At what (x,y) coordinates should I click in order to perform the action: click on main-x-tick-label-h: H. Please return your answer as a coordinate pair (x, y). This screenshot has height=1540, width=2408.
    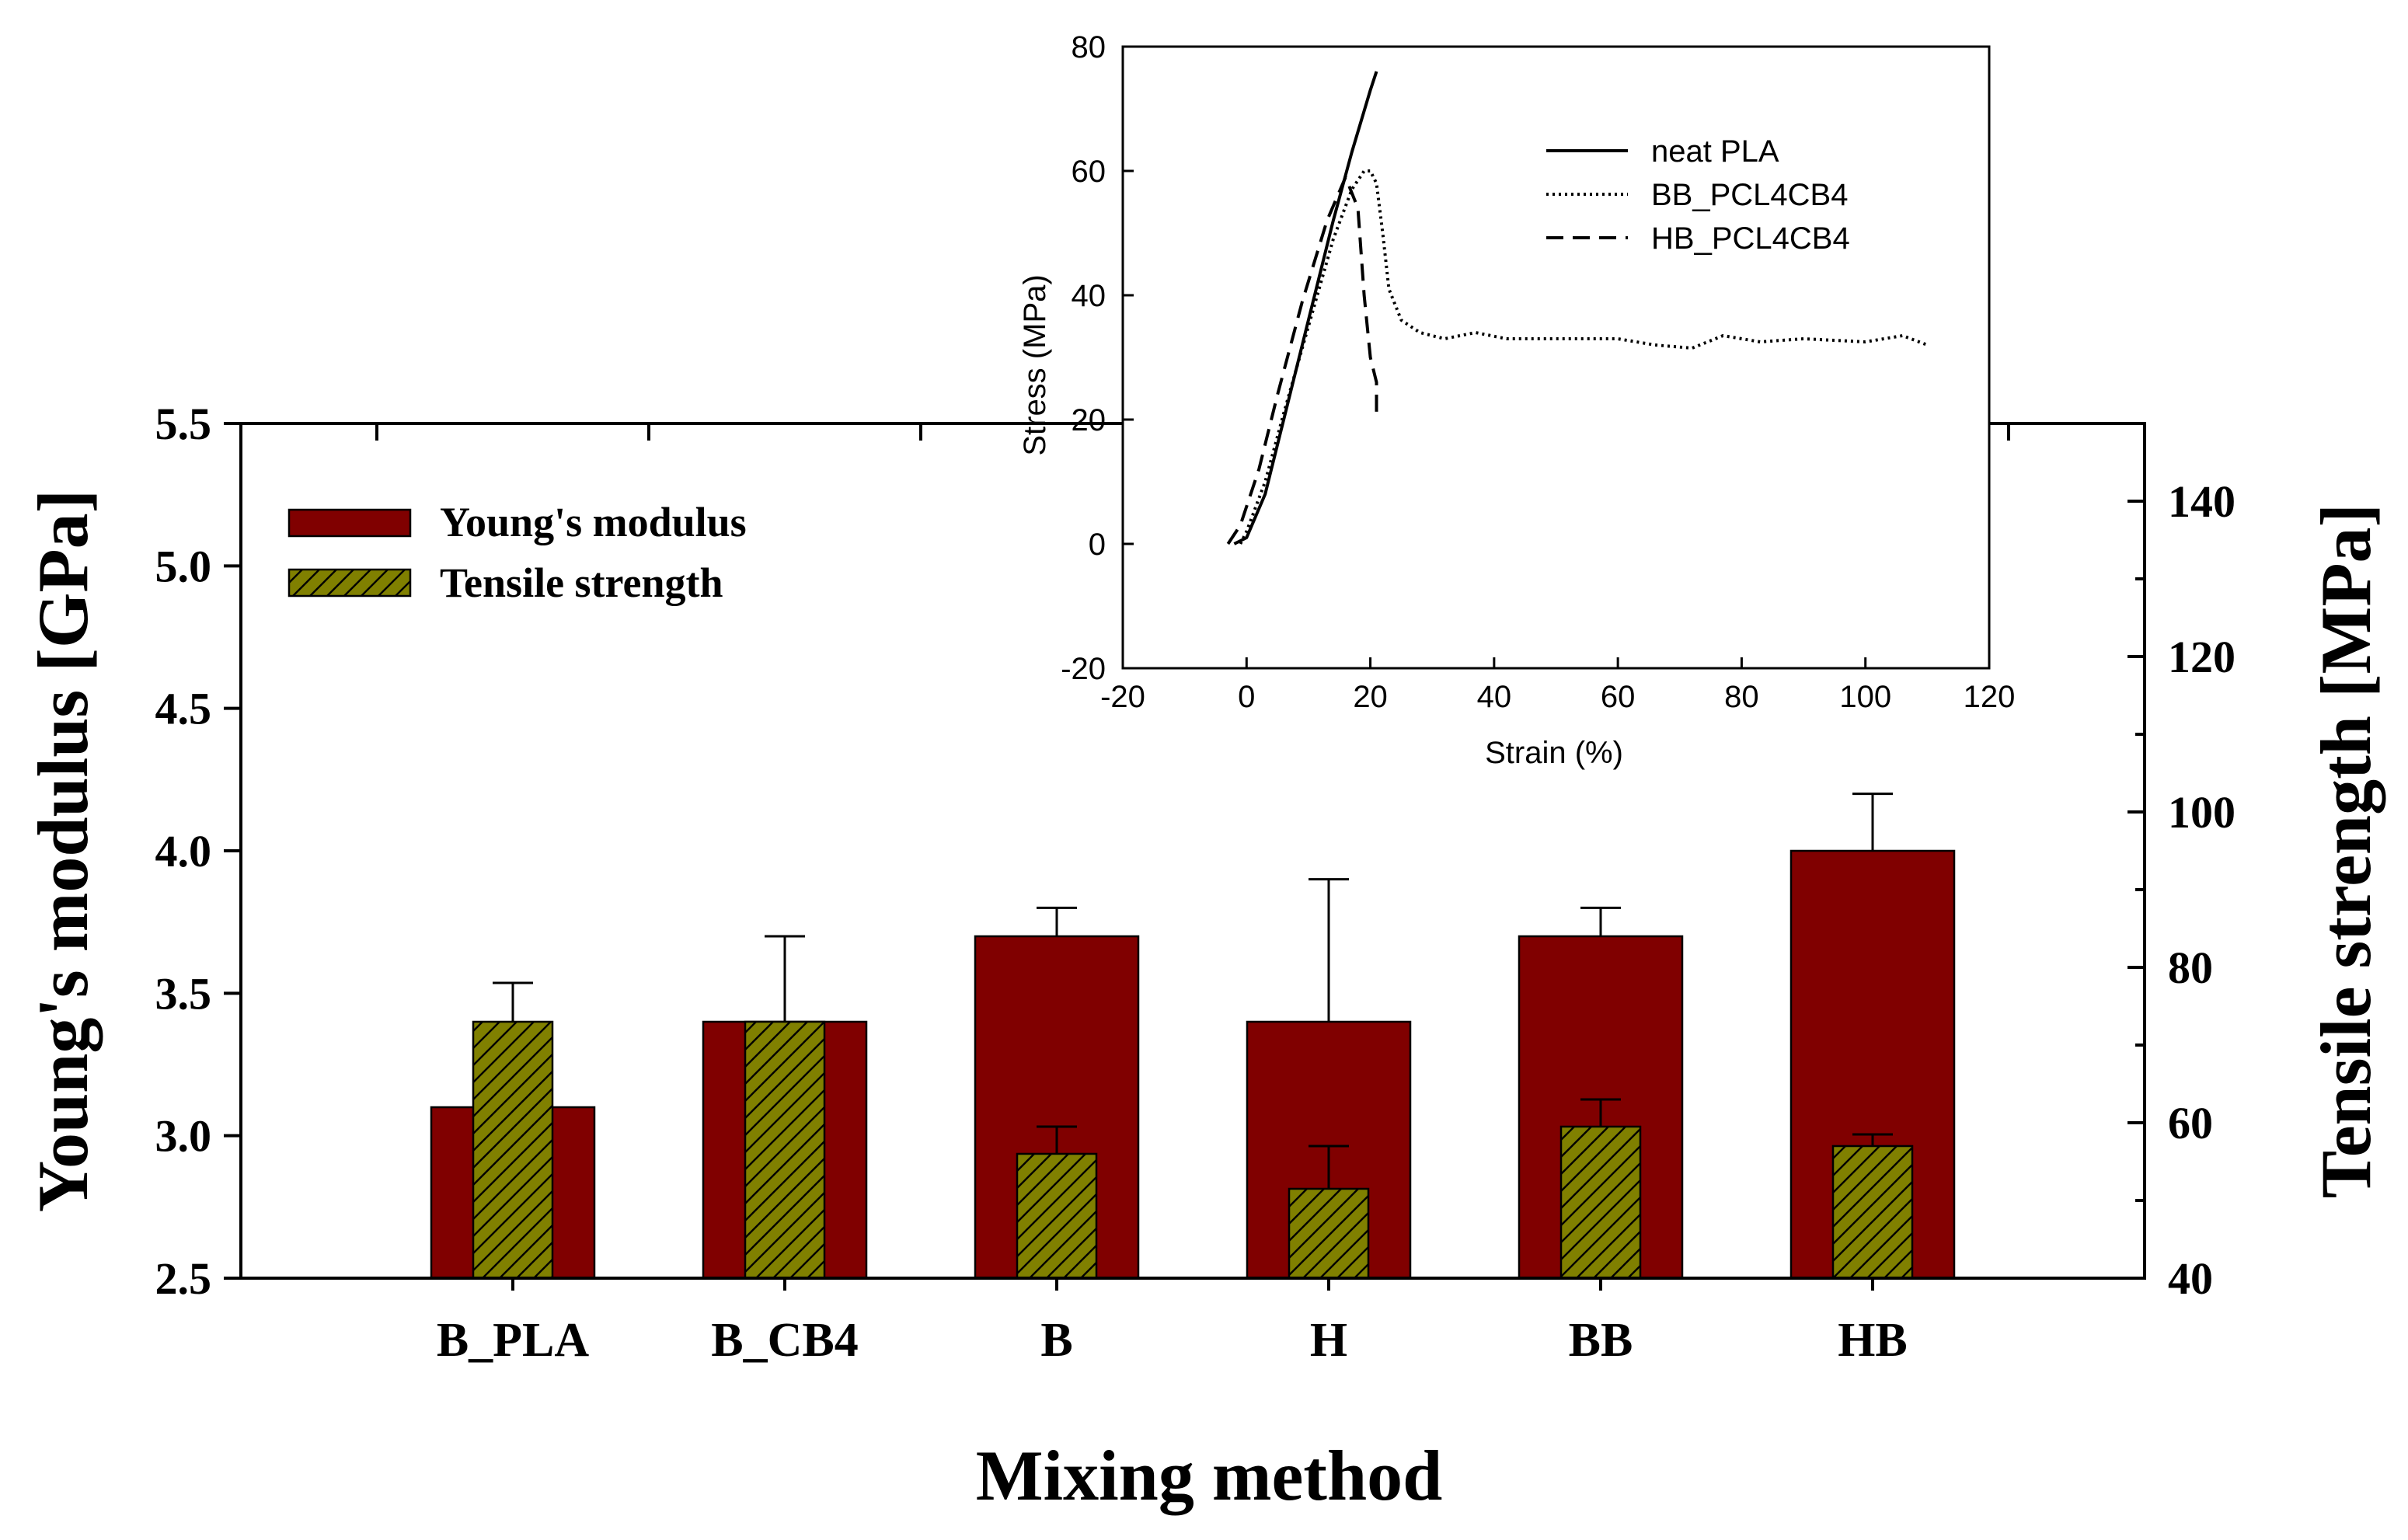
    Looking at the image, I should click on (1328, 1340).